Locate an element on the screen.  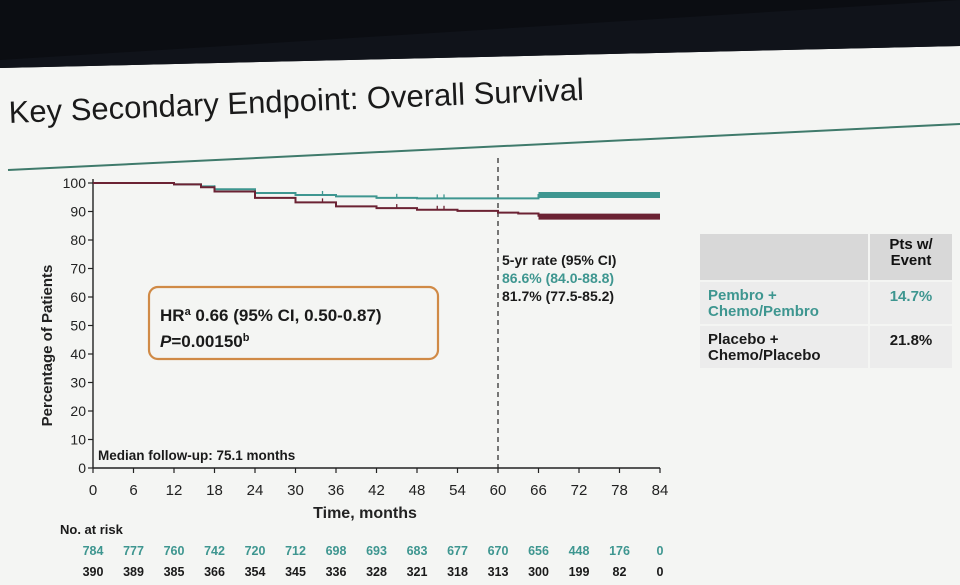
five-year-rate-placebo: 81.7% (77.5-85.2) is located at coordinates (558, 296).